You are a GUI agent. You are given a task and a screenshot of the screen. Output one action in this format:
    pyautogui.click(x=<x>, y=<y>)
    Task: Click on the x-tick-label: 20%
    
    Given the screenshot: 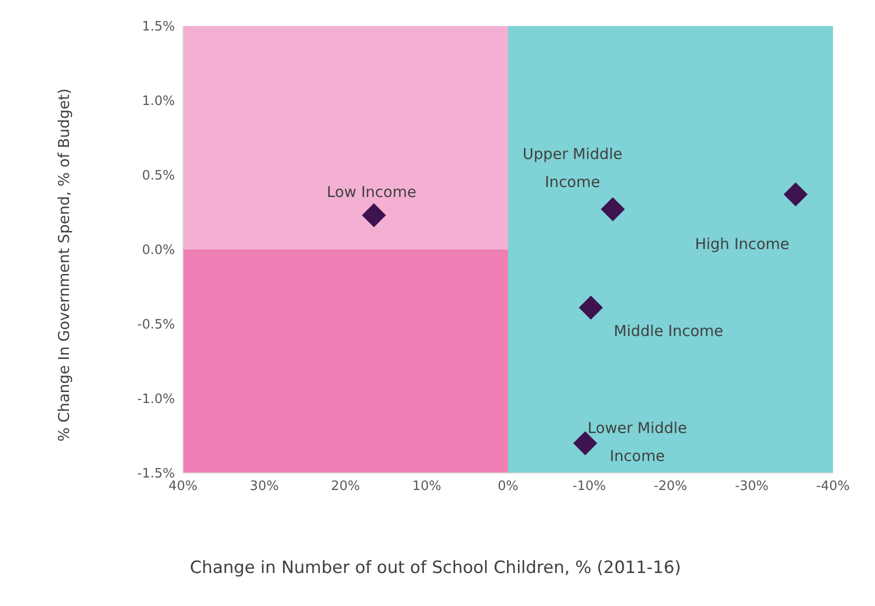 What is the action you would take?
    pyautogui.click(x=345, y=486)
    